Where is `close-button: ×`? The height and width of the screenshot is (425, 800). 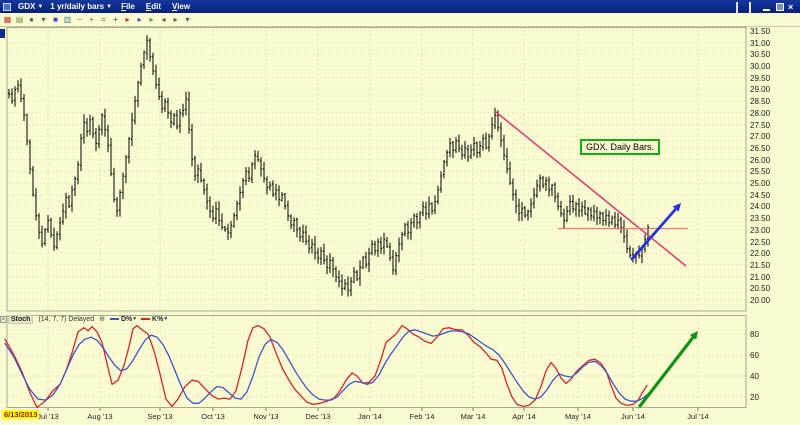
close-button: × is located at coordinates (791, 6).